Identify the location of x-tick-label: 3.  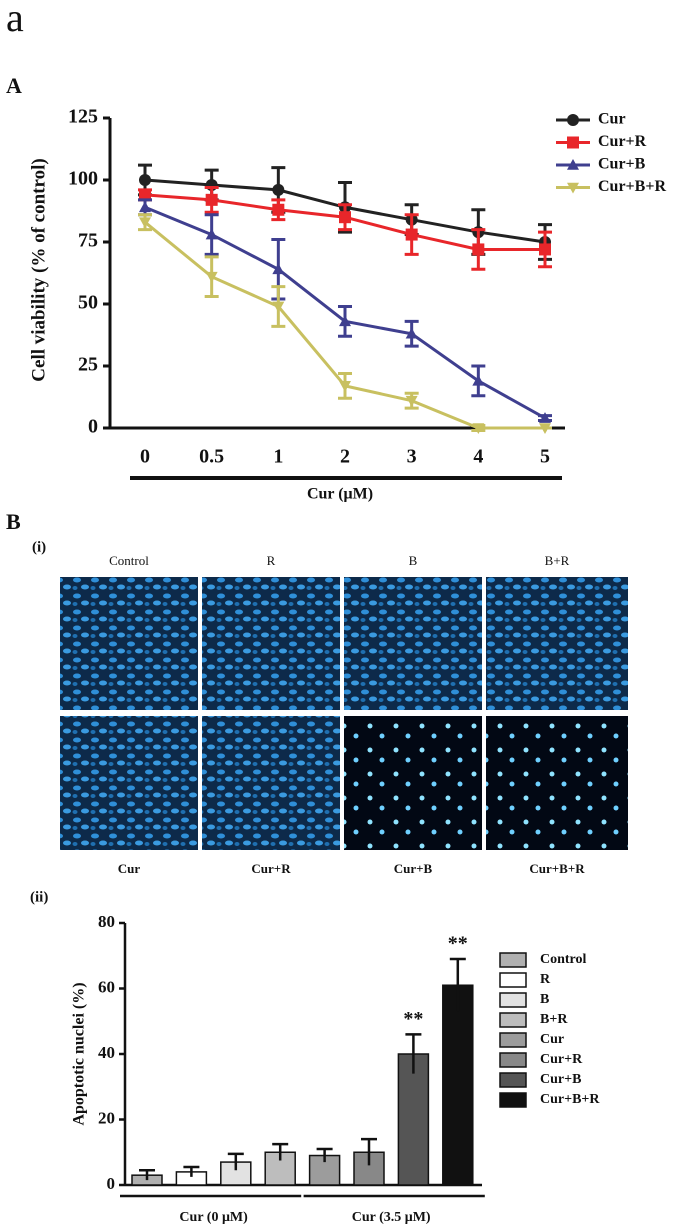
(412, 457).